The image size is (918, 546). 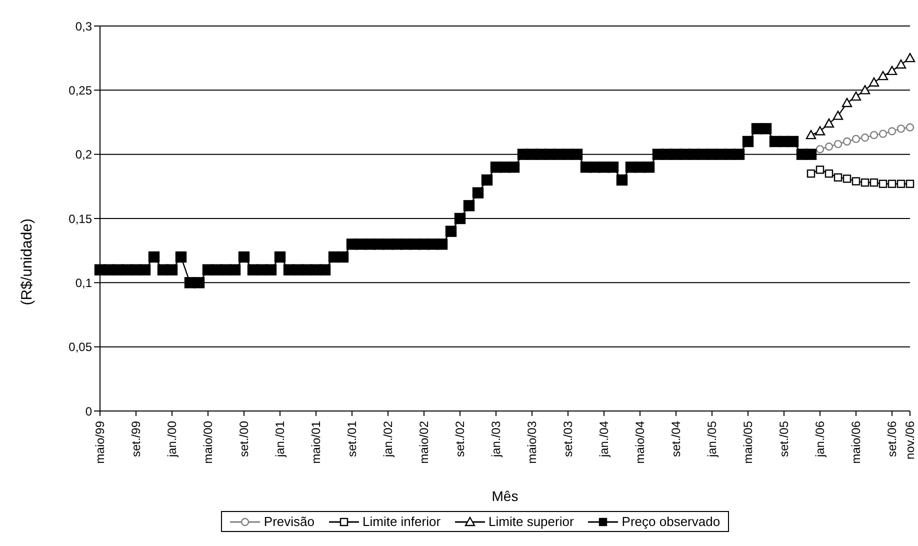 I want to click on x-tick-label: maio/05, so click(x=748, y=442).